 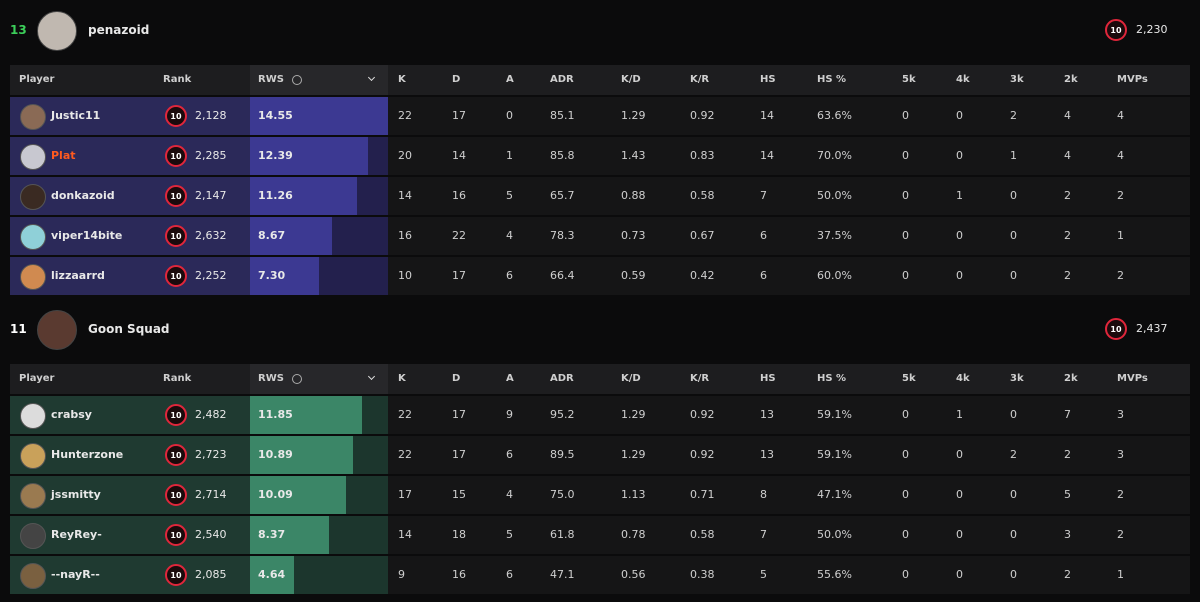 What do you see at coordinates (834, 414) in the screenshot?
I see `stat-cell: 59.1%` at bounding box center [834, 414].